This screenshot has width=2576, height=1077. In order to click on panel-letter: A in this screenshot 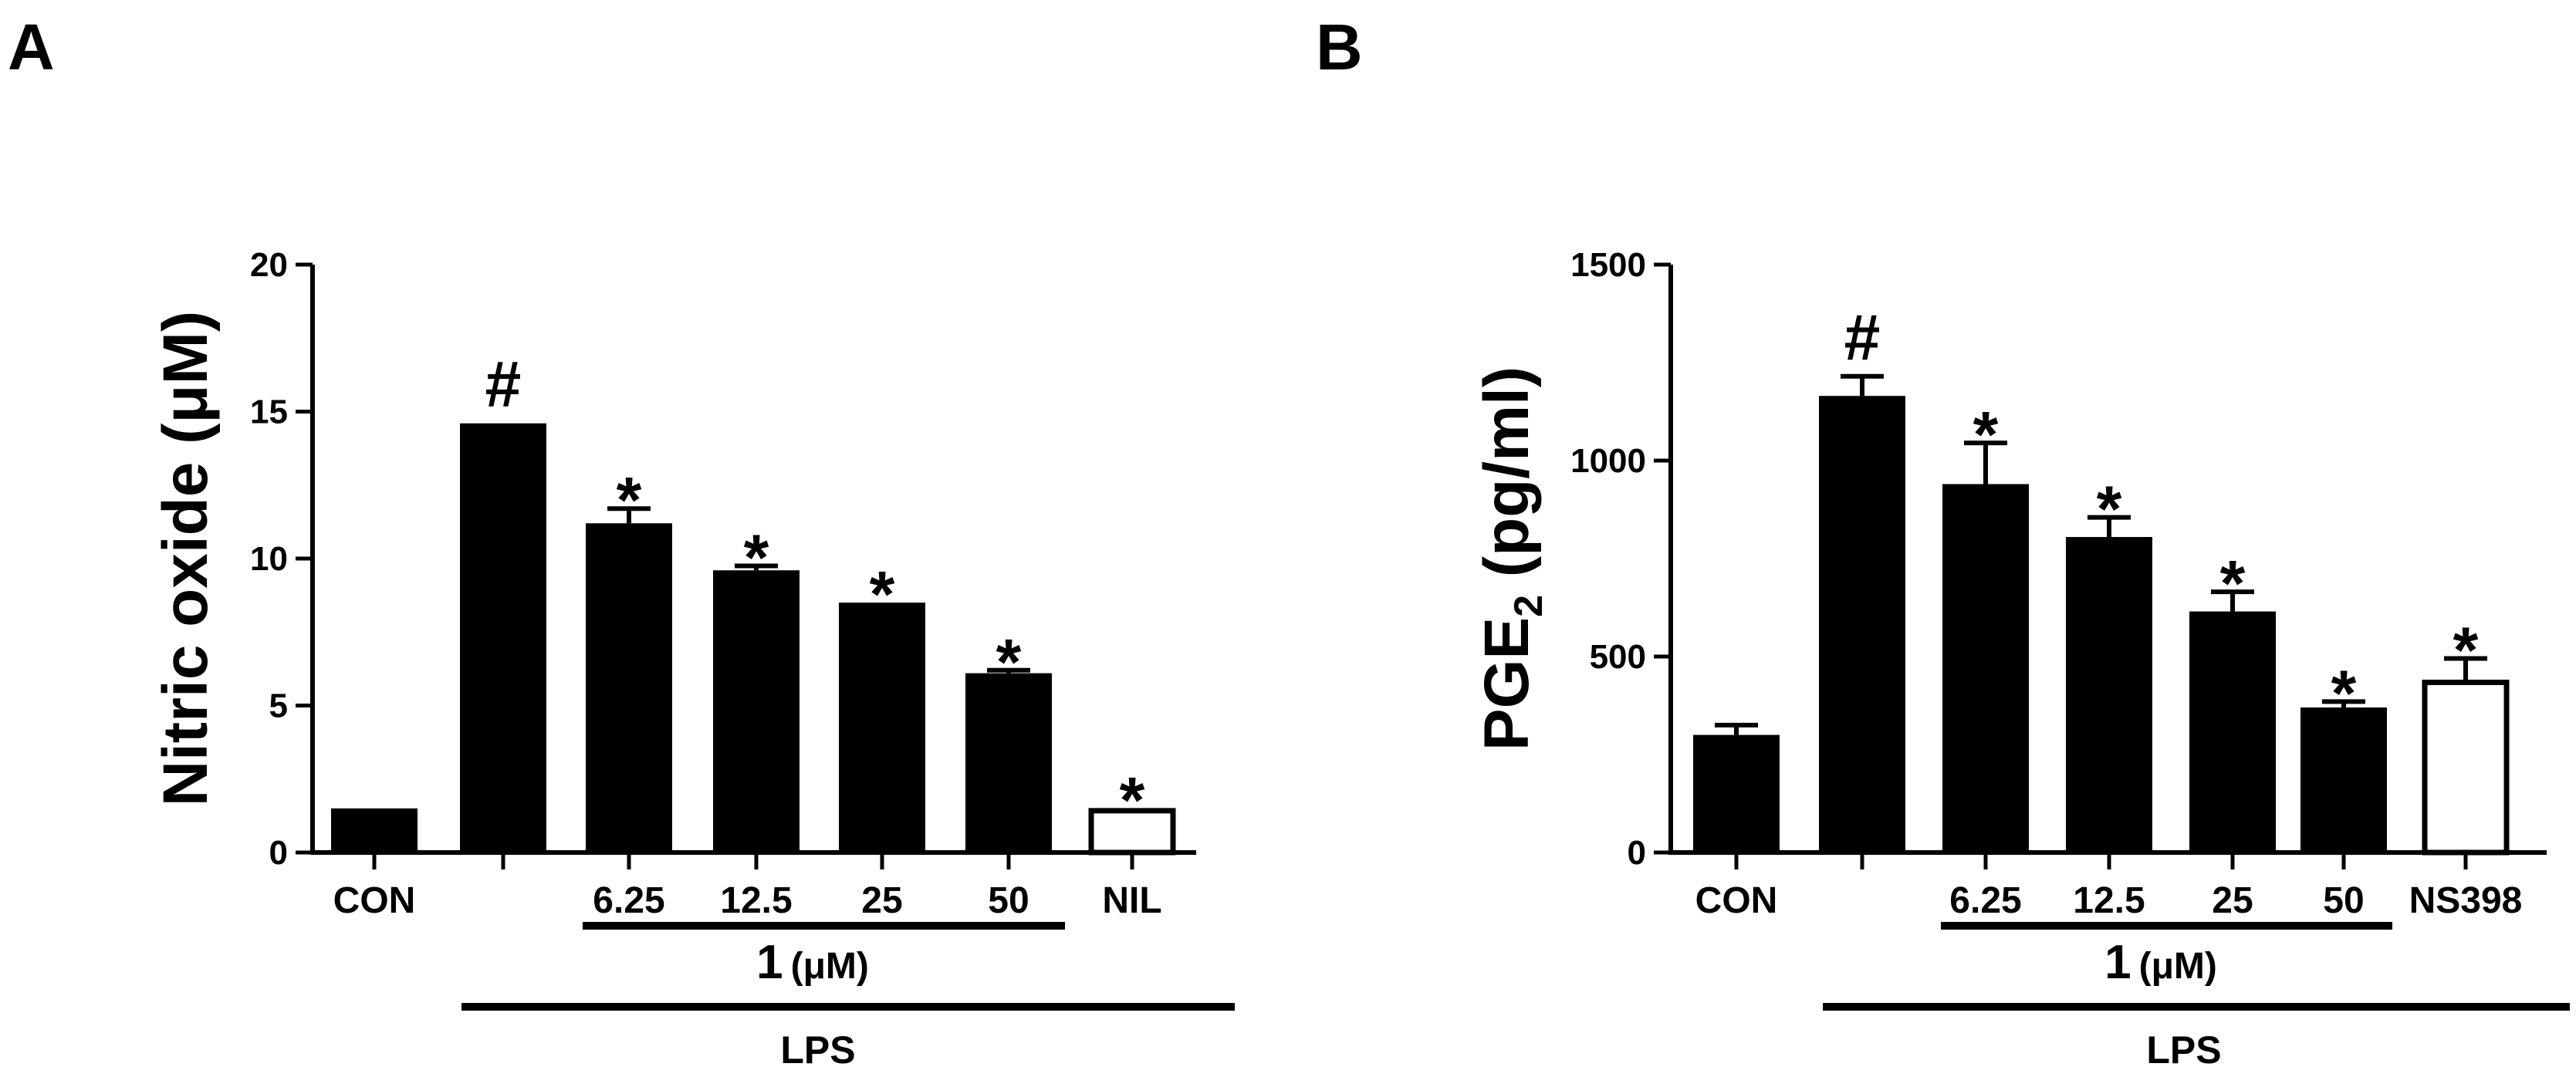, I will do `click(31, 47)`.